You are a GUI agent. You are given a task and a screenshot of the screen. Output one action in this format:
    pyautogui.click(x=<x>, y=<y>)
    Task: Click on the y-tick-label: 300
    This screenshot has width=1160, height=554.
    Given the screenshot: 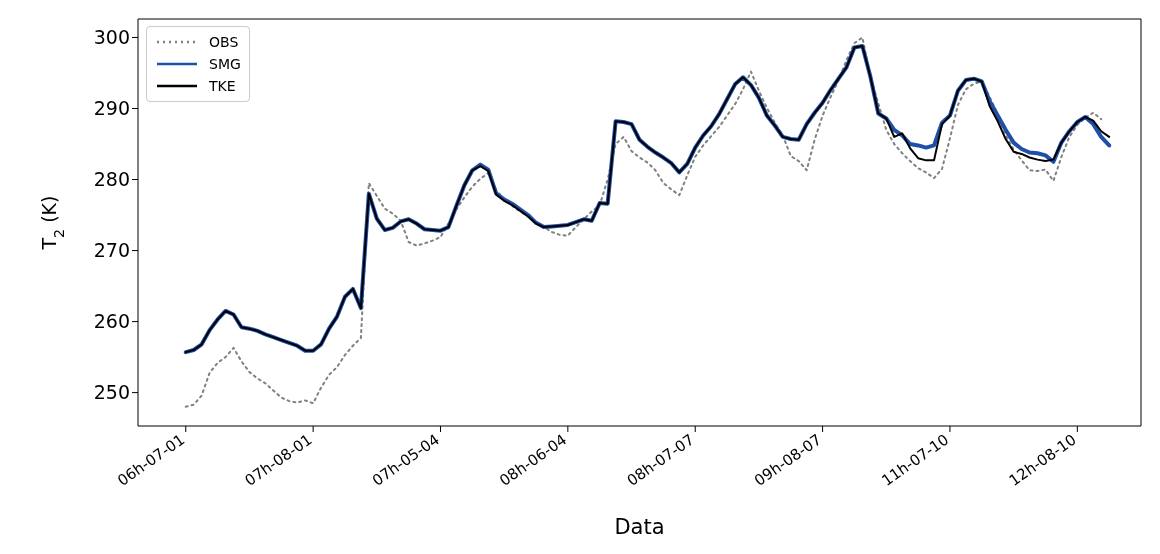 What is the action you would take?
    pyautogui.click(x=111, y=37)
    